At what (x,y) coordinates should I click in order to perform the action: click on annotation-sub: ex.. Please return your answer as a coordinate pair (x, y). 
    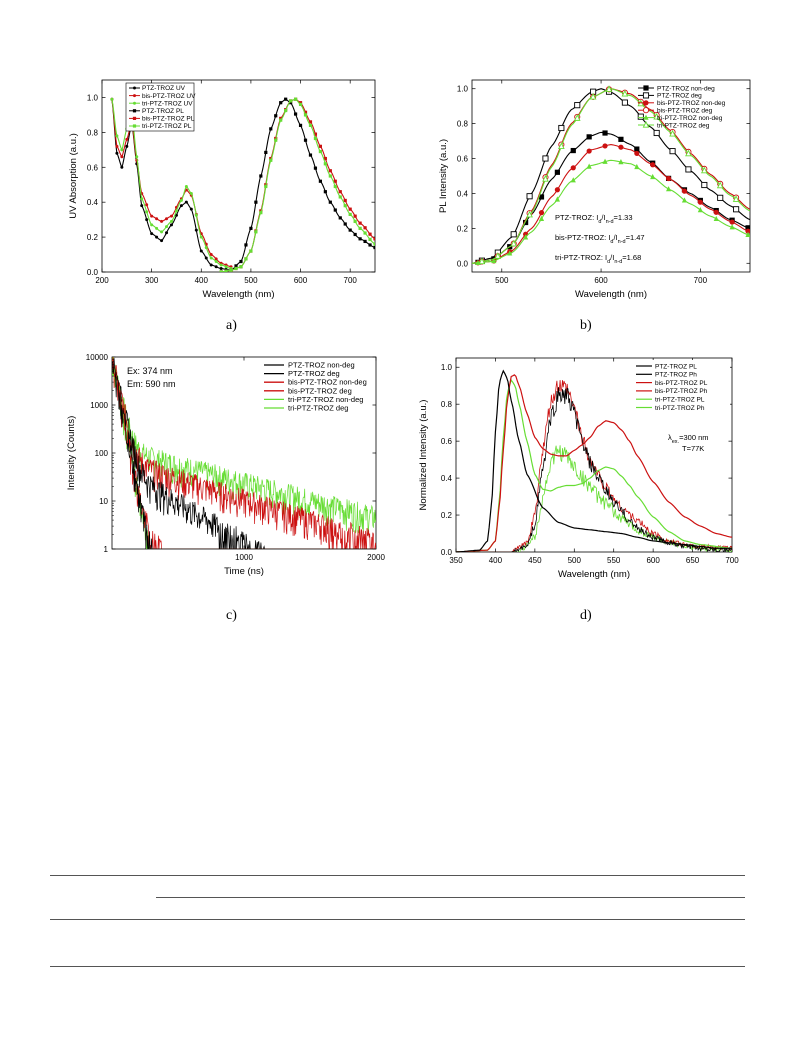
    Looking at the image, I should click on (676, 442).